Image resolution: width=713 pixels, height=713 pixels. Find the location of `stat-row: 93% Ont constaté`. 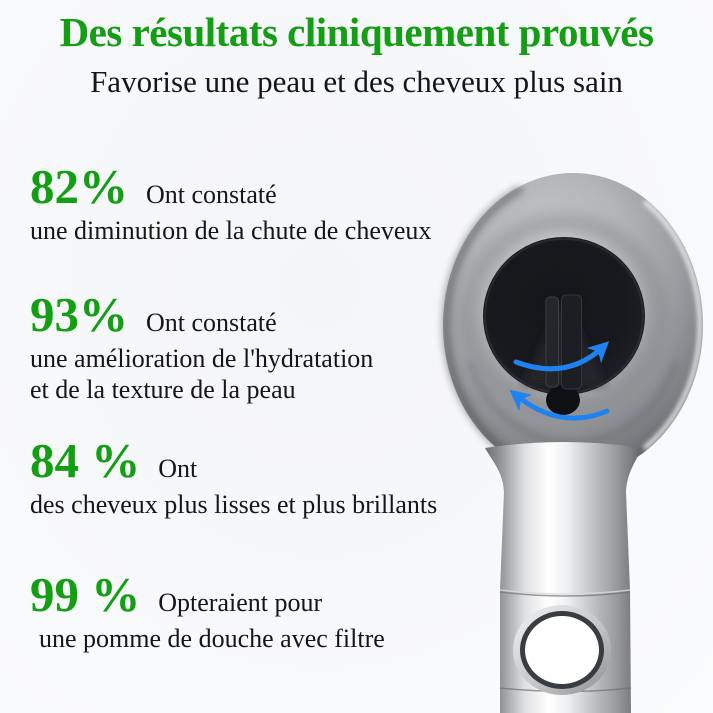

stat-row: 93% Ont constaté is located at coordinates (201, 314).